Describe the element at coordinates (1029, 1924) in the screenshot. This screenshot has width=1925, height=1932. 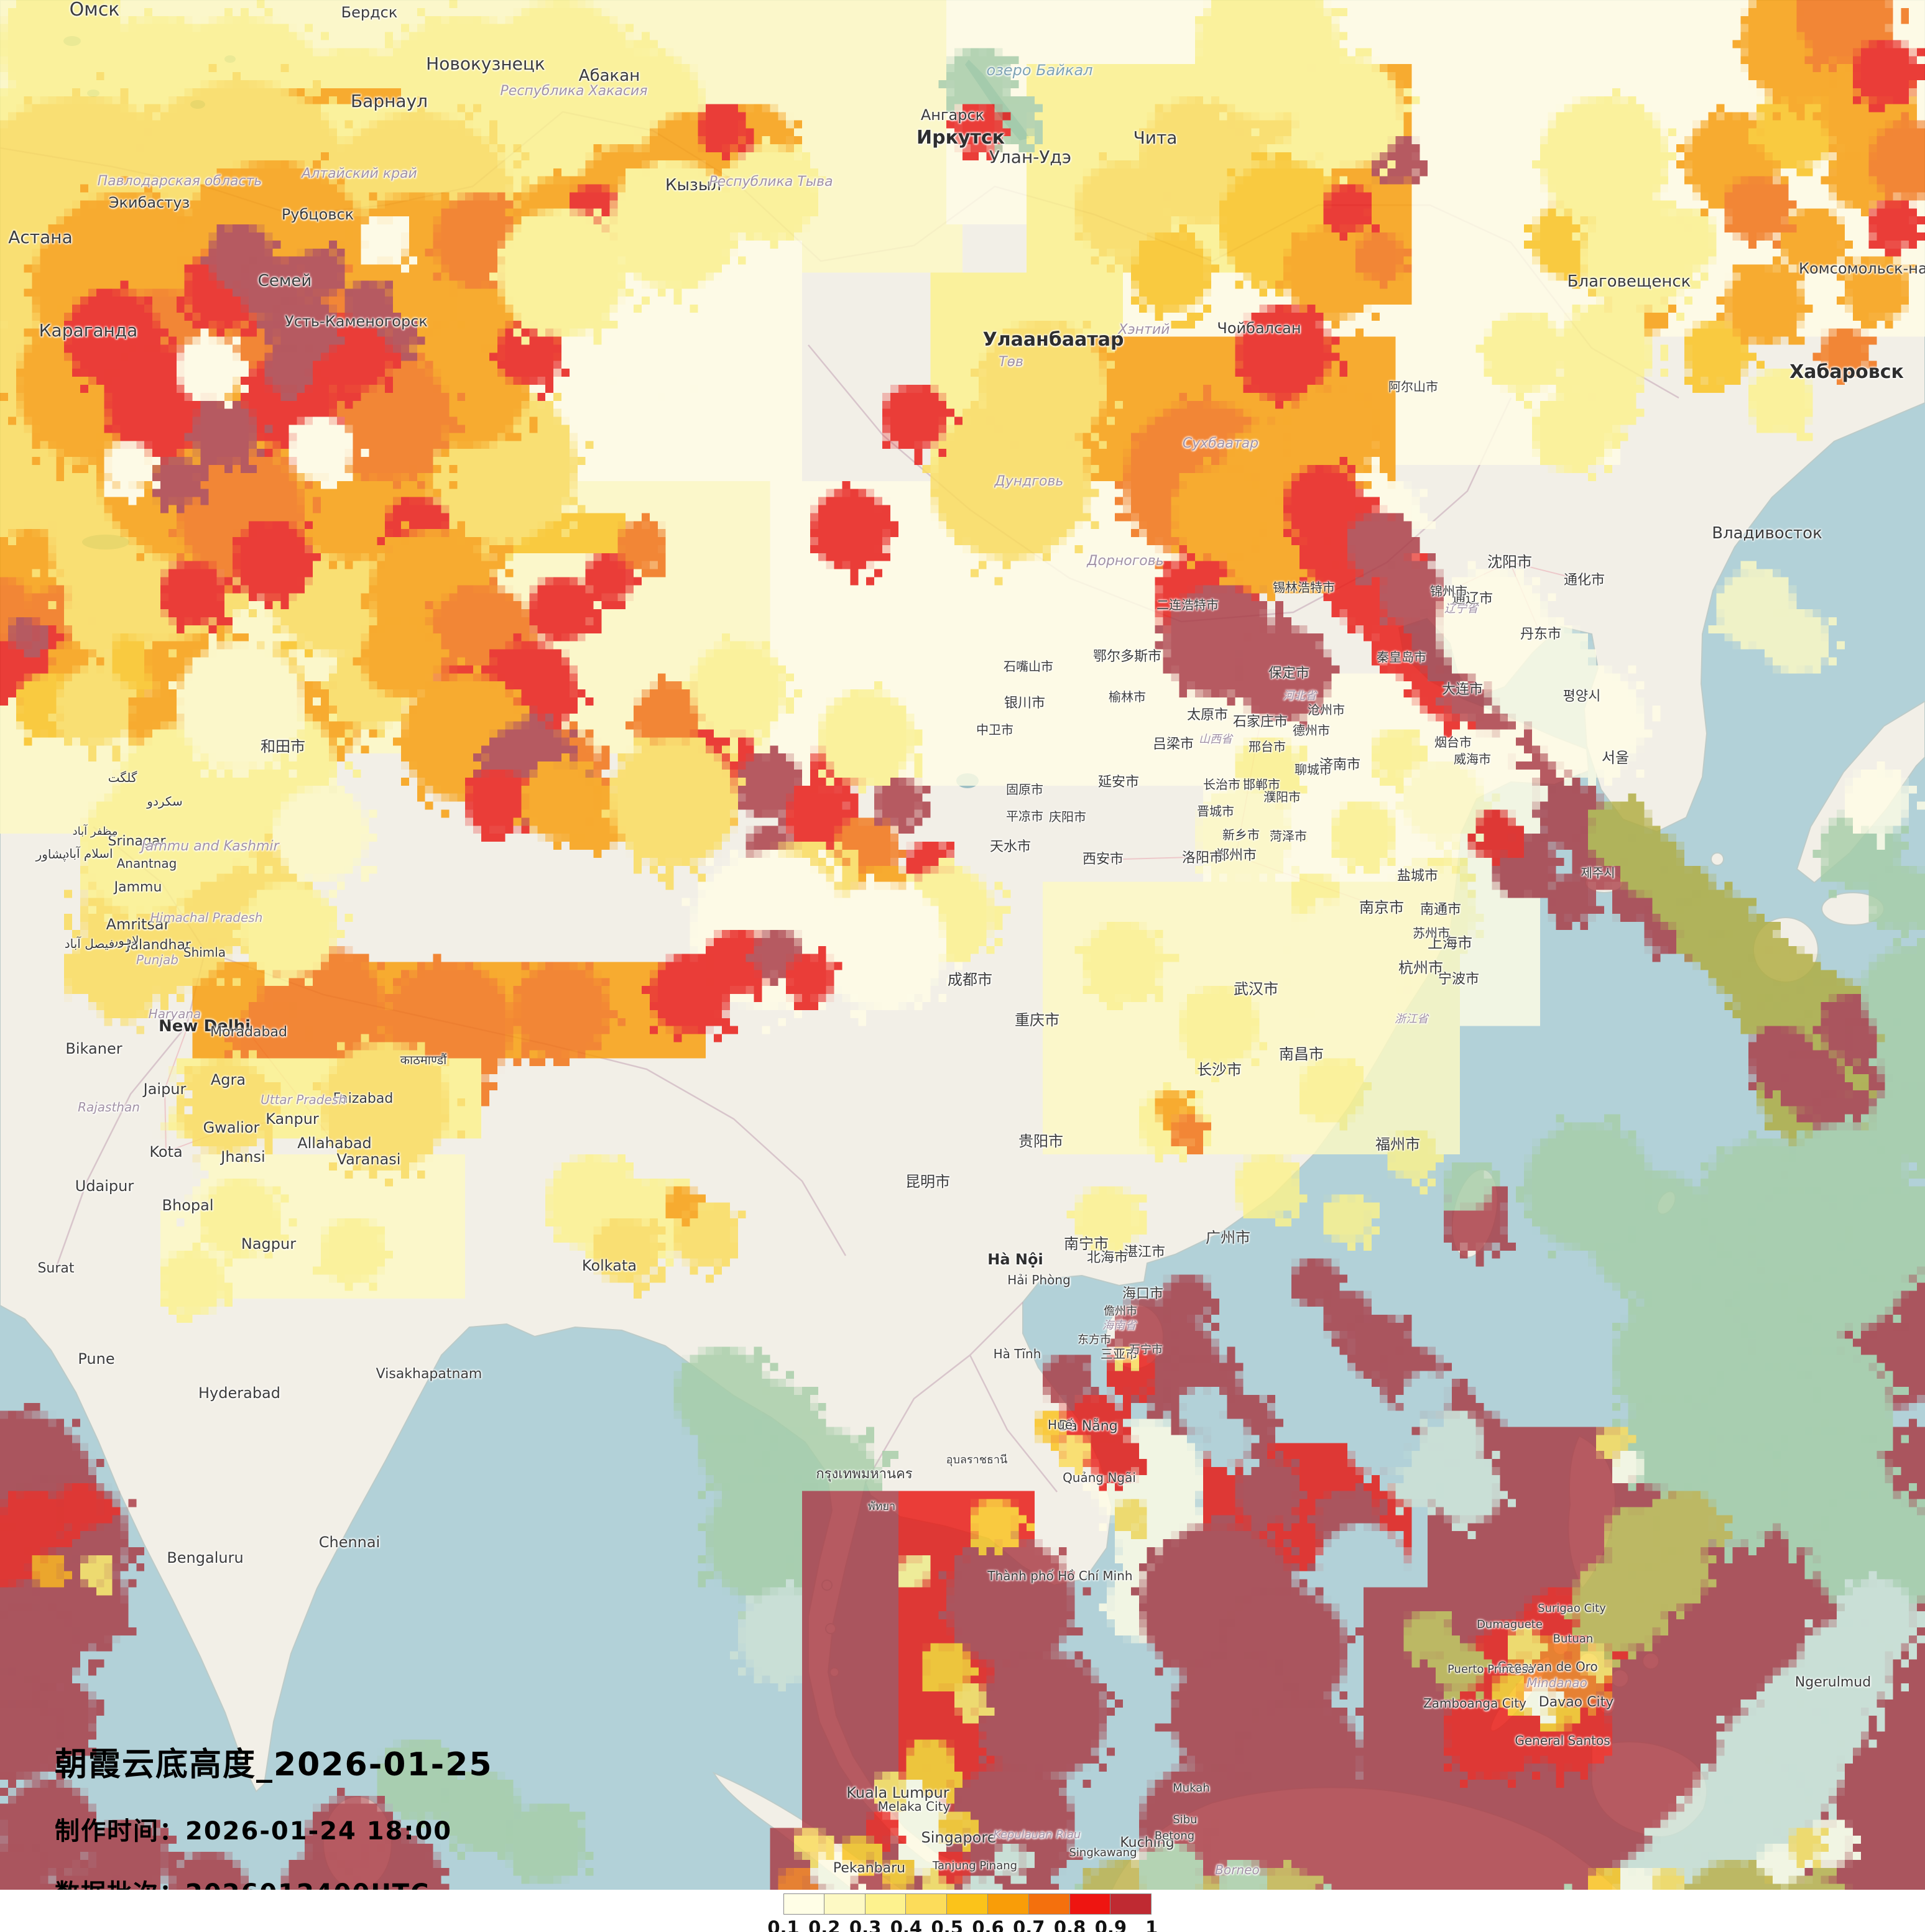
I see `legend-tick: 0.7` at that location.